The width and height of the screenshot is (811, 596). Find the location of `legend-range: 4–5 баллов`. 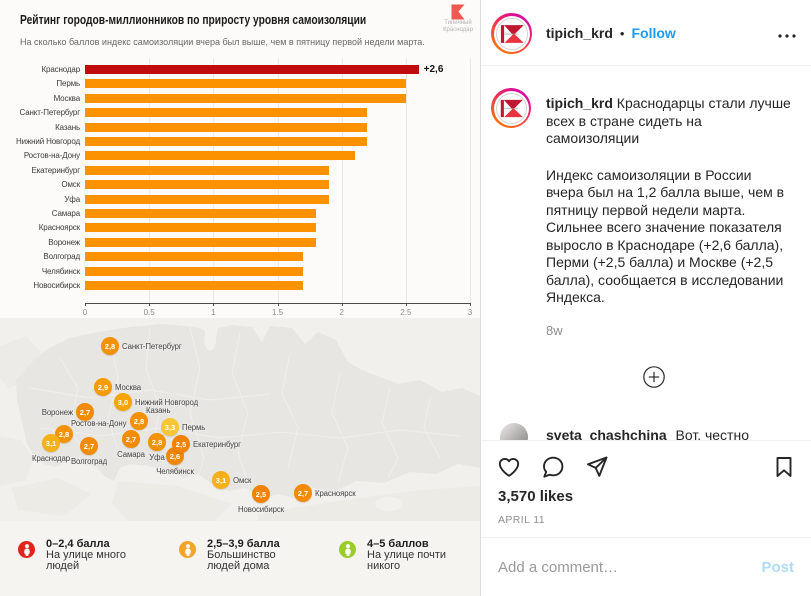

legend-range: 4–5 баллов is located at coordinates (398, 544).